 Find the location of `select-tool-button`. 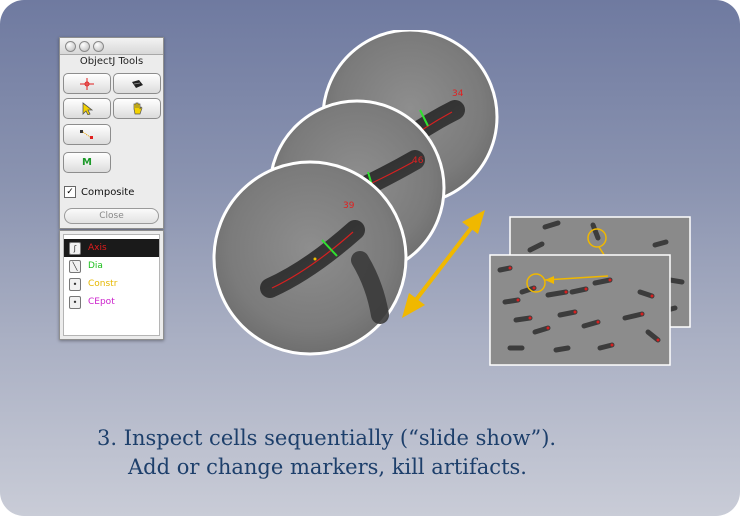

select-tool-button is located at coordinates (87, 108).